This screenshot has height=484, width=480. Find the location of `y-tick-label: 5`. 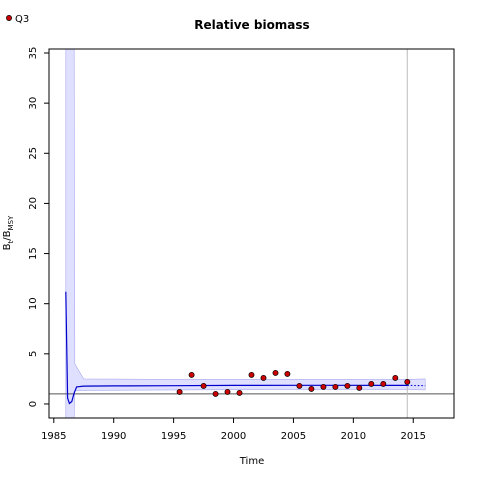

y-tick-label: 5 is located at coordinates (33, 354).